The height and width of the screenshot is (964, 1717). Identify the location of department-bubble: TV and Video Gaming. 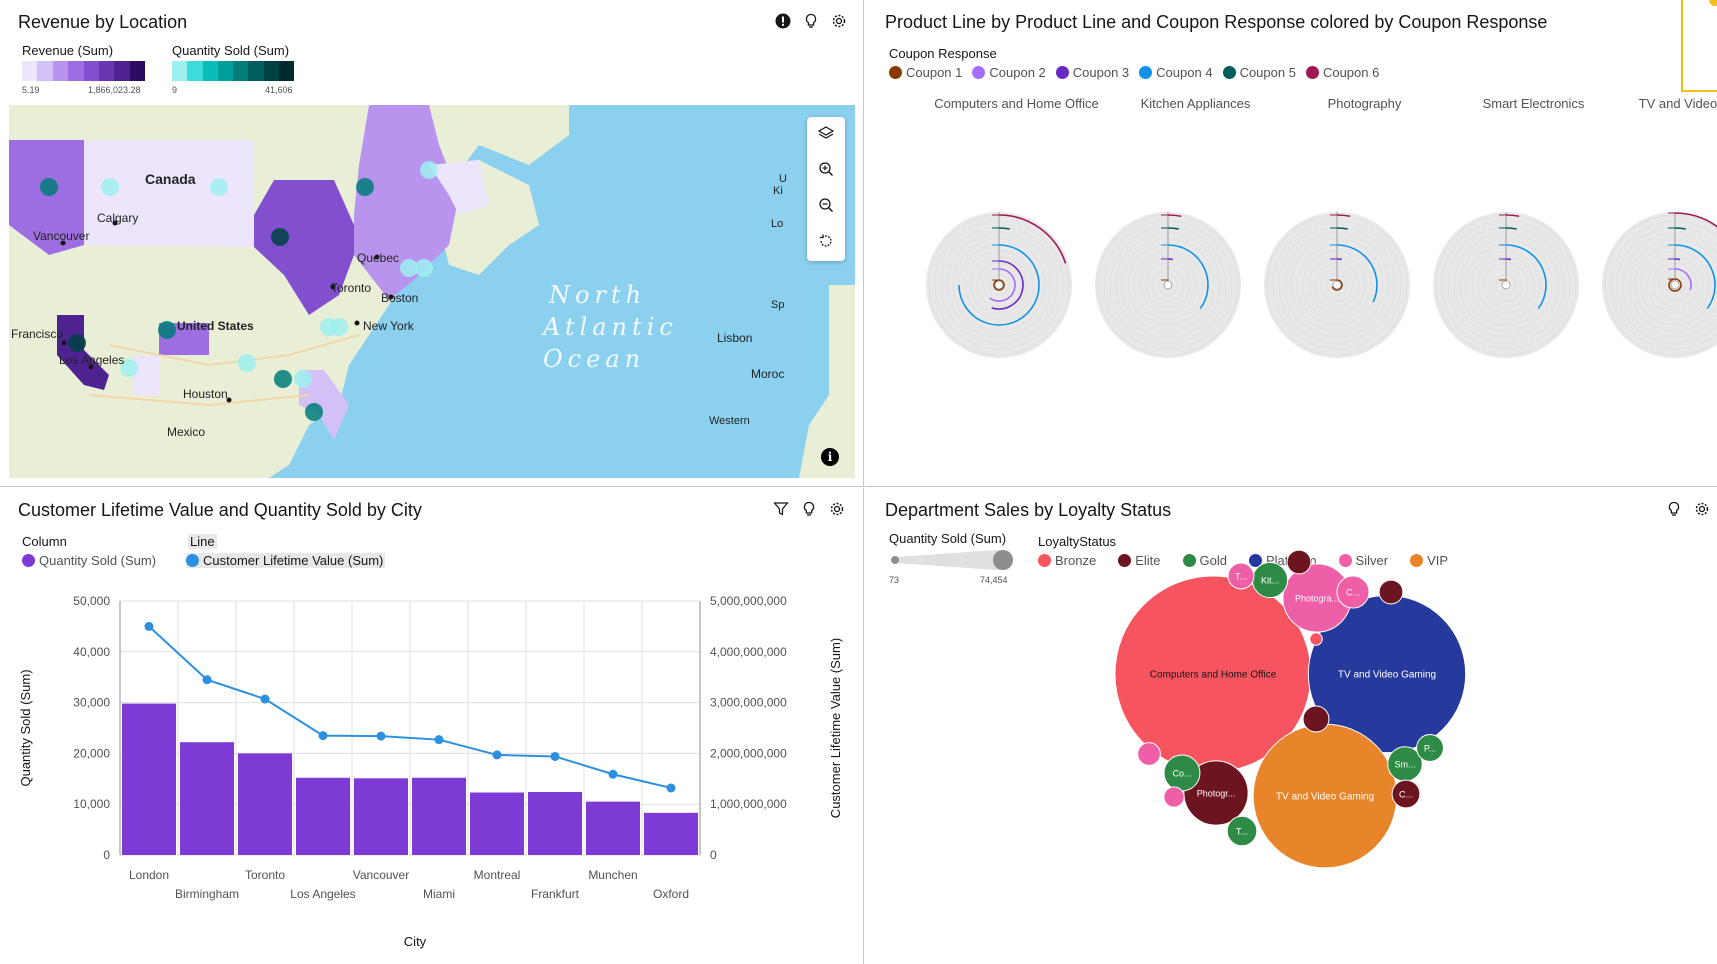
(1325, 796).